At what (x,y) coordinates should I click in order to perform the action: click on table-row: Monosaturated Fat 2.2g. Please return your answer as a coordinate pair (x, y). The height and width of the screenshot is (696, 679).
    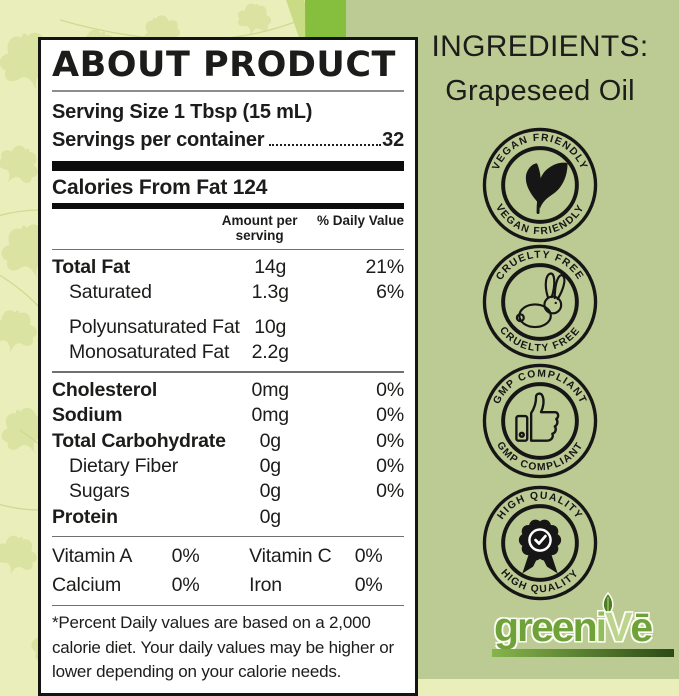
    Looking at the image, I should click on (179, 352).